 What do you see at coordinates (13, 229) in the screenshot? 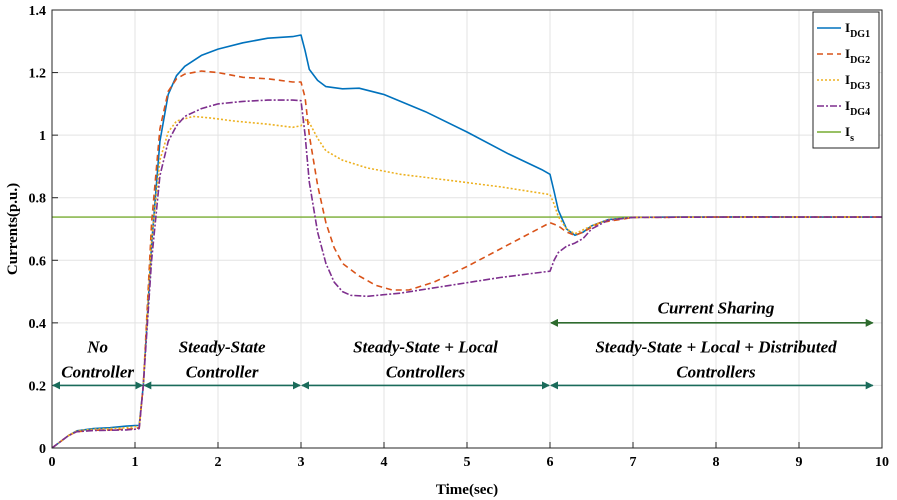
I see `y-axis-label: Currents(p.u.)` at bounding box center [13, 229].